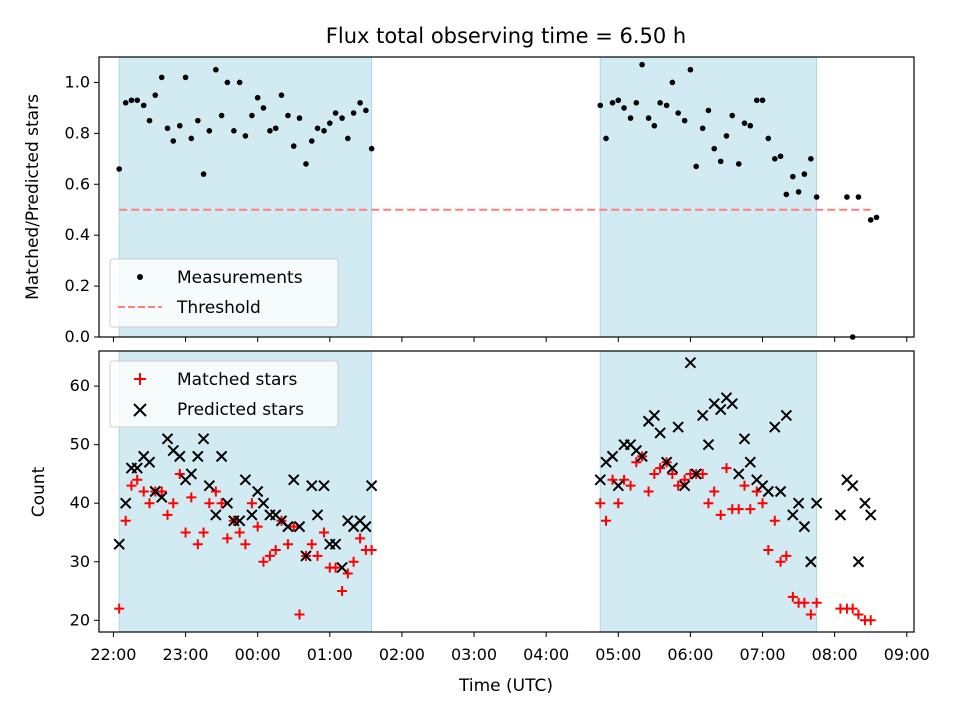 The width and height of the screenshot is (960, 724). Describe the element at coordinates (140, 410) in the screenshot. I see `legend-predicted-marker` at that location.